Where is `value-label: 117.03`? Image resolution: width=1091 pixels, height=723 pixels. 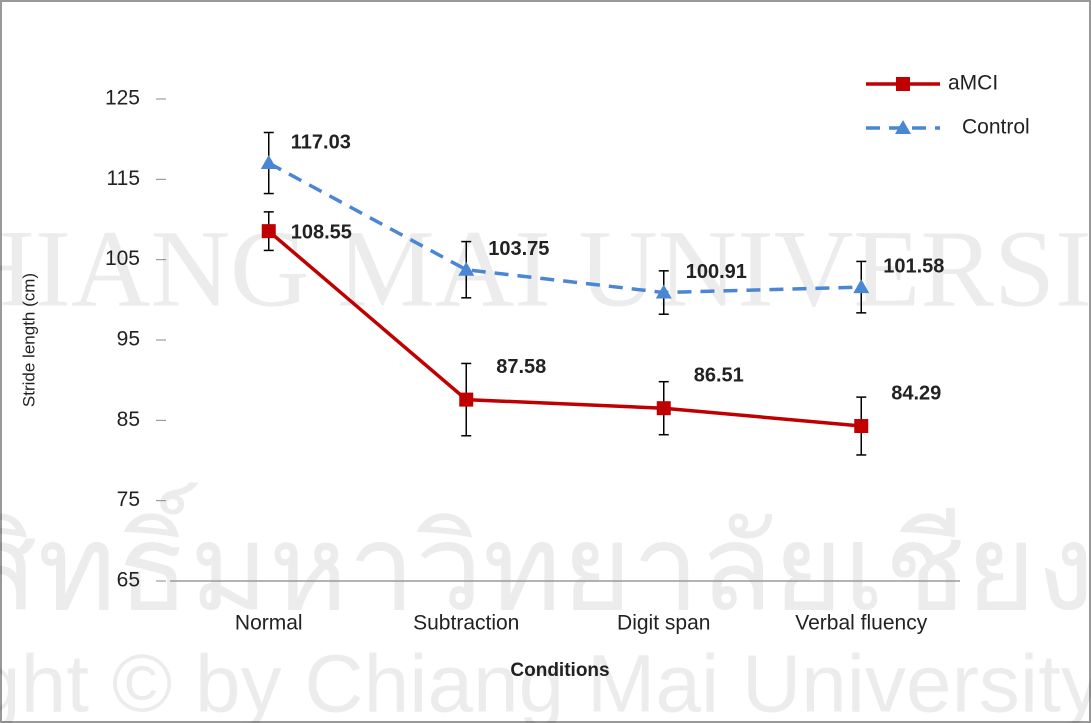 value-label: 117.03 is located at coordinates (321, 142).